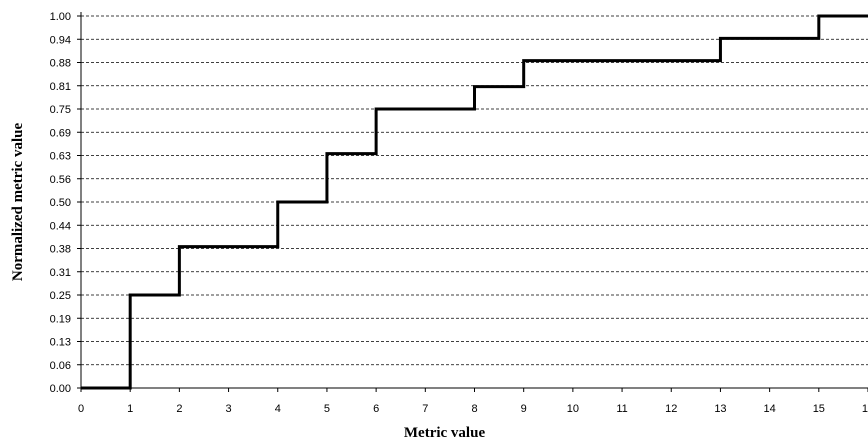  I want to click on x-axis-title: Metric value, so click(445, 433).